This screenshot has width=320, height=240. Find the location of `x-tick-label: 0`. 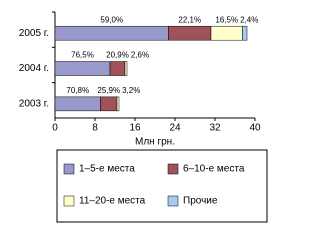

x-tick-label: 0 is located at coordinates (55, 128).